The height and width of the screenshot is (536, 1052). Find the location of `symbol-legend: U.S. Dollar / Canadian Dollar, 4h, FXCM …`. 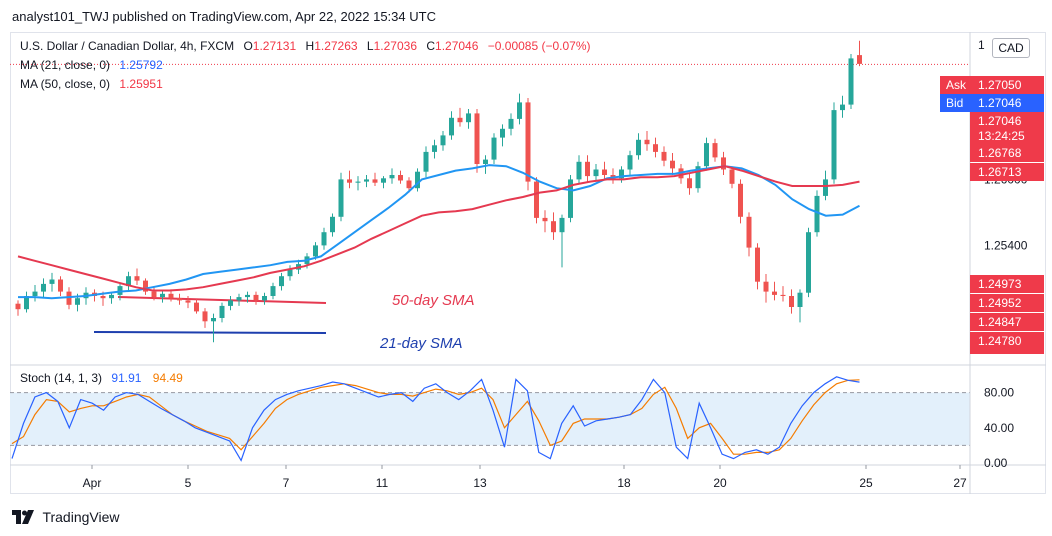

symbol-legend: U.S. Dollar / Canadian Dollar, 4h, FXCM … is located at coordinates (305, 46).